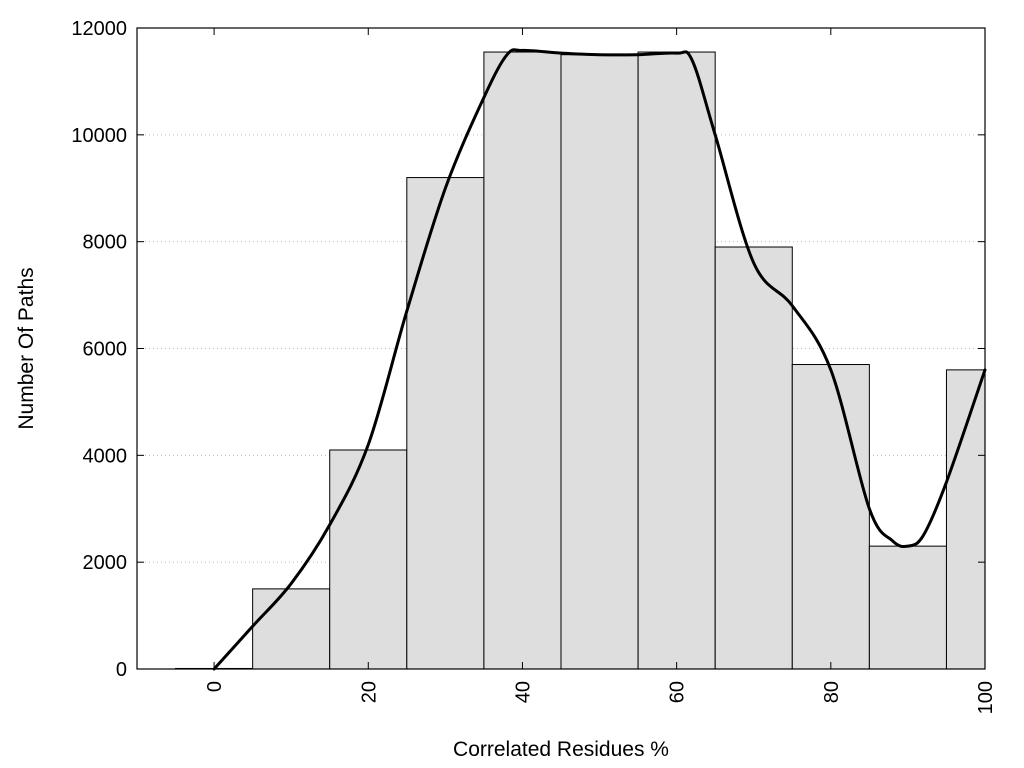 Image resolution: width=1024 pixels, height=768 pixels. Describe the element at coordinates (99, 29) in the screenshot. I see `y-tick-label: 12000` at that location.